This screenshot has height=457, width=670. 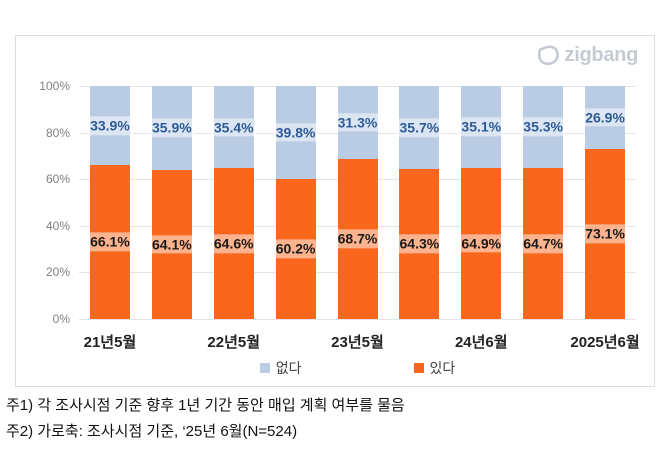 I want to click on y-axis-tick-label: 60%, so click(x=57, y=179).